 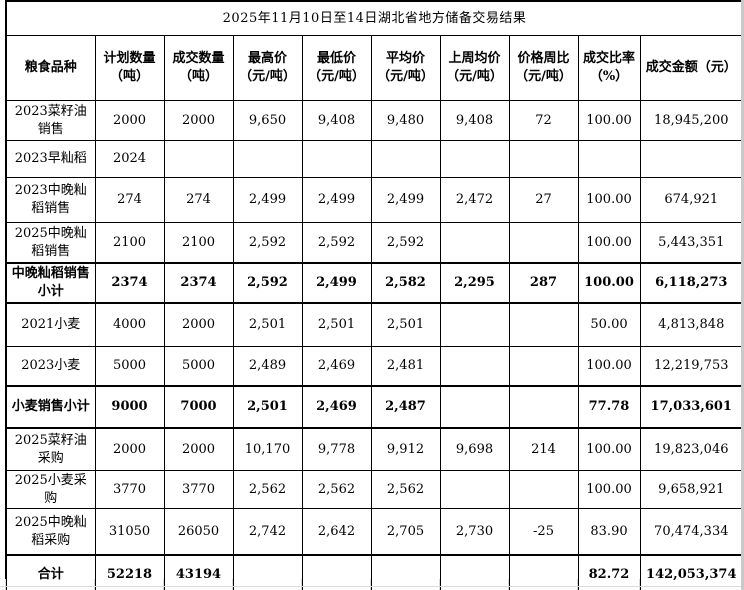 What do you see at coordinates (336, 366) in the screenshot?
I see `table-cell: 2,469` at bounding box center [336, 366].